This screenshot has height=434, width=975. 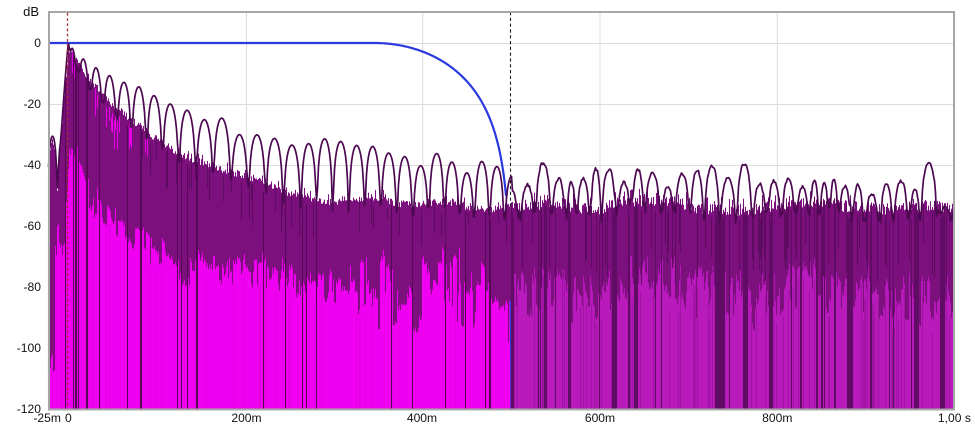 I want to click on svg-text: 800m, so click(x=777, y=418).